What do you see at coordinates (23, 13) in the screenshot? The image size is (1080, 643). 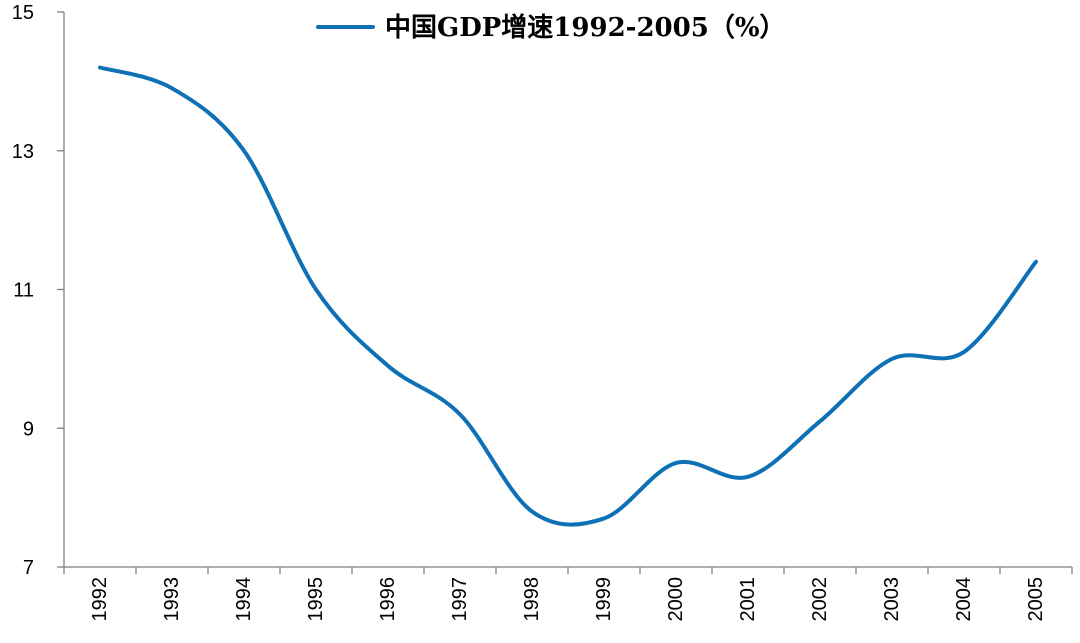 I see `y-tick-label: 15` at bounding box center [23, 13].